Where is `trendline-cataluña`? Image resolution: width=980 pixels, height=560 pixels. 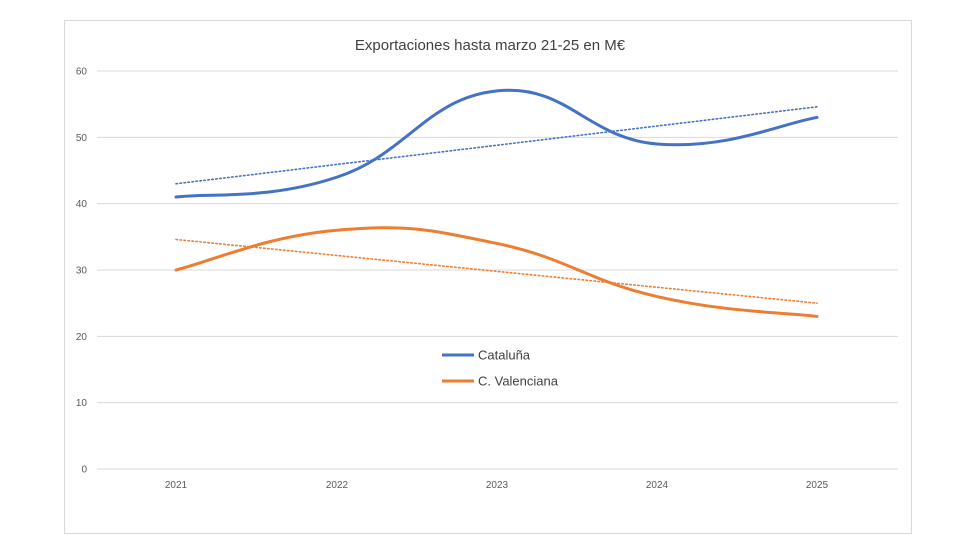 trendline-cataluña is located at coordinates (496, 145).